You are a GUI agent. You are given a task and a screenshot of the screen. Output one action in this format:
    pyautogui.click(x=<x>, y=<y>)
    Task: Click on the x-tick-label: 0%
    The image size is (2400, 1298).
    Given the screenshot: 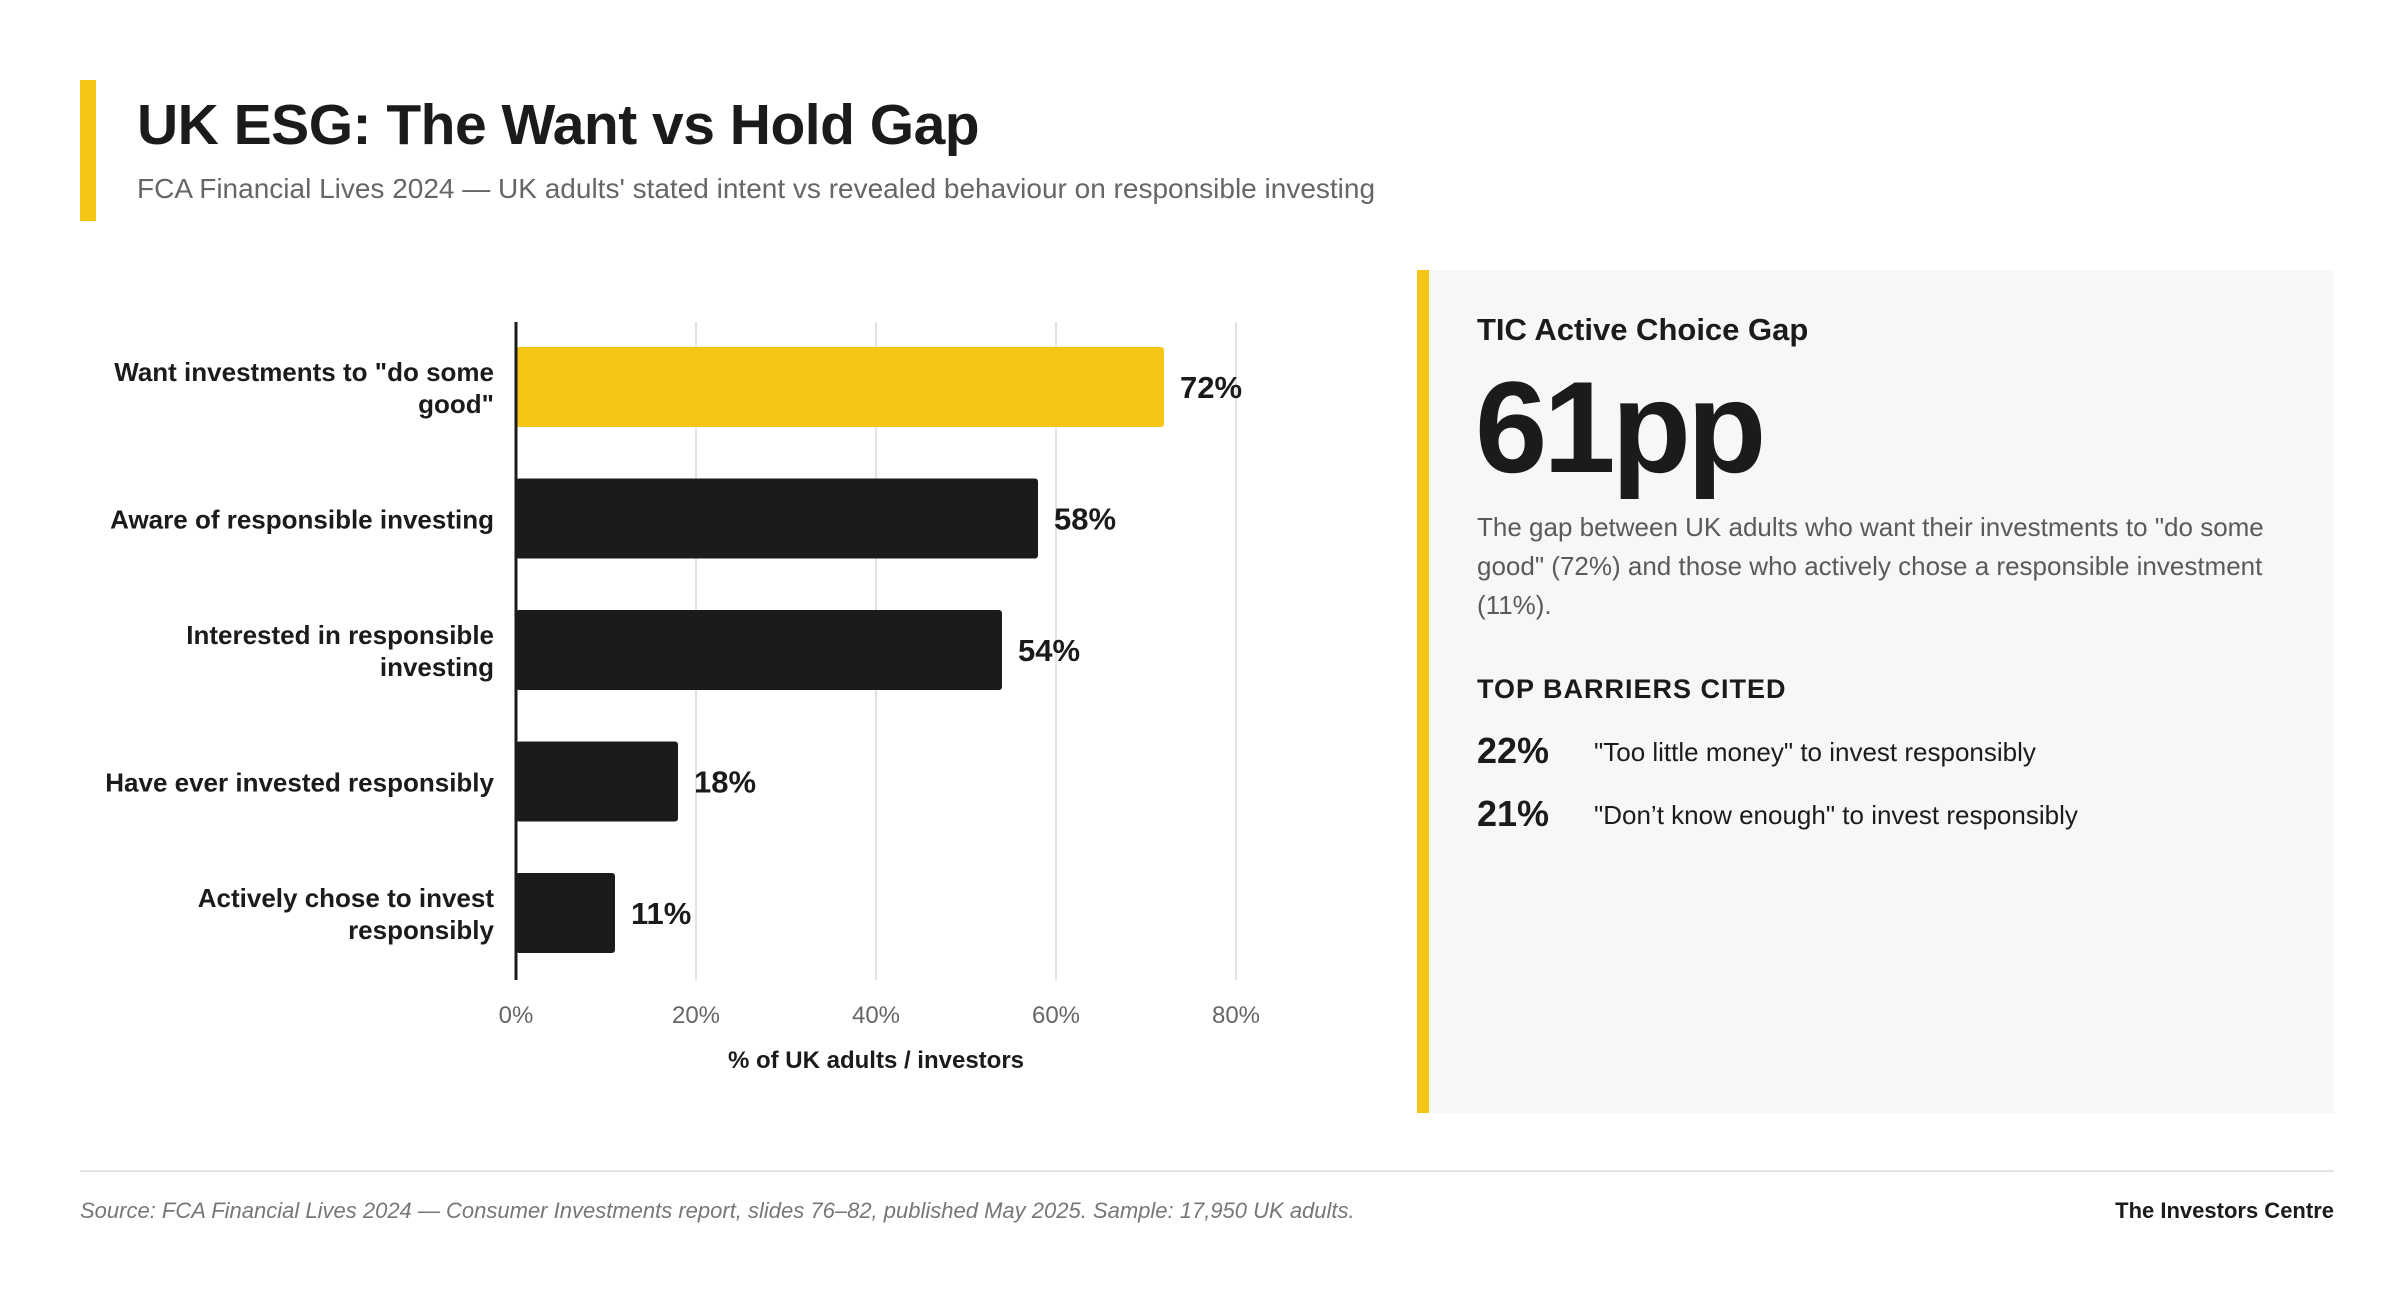 What is the action you would take?
    pyautogui.click(x=516, y=1015)
    